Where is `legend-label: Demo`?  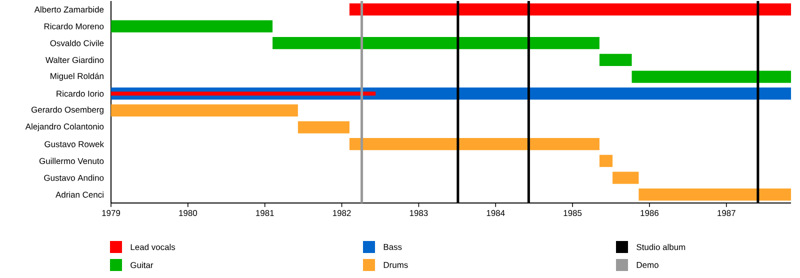
legend-label: Demo is located at coordinates (647, 265).